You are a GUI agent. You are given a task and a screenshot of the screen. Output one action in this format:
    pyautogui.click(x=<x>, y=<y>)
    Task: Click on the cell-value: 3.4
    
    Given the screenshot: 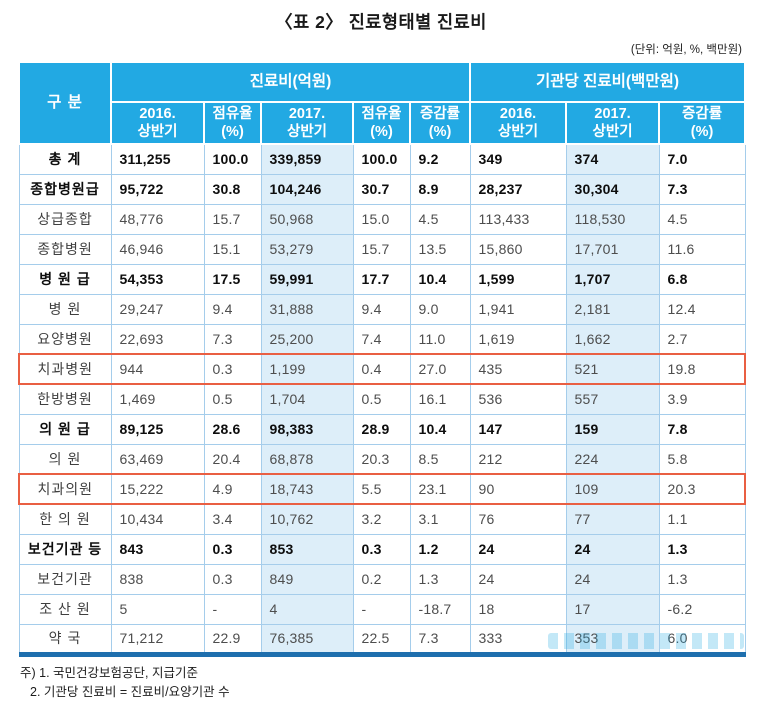 What is the action you would take?
    pyautogui.click(x=232, y=519)
    